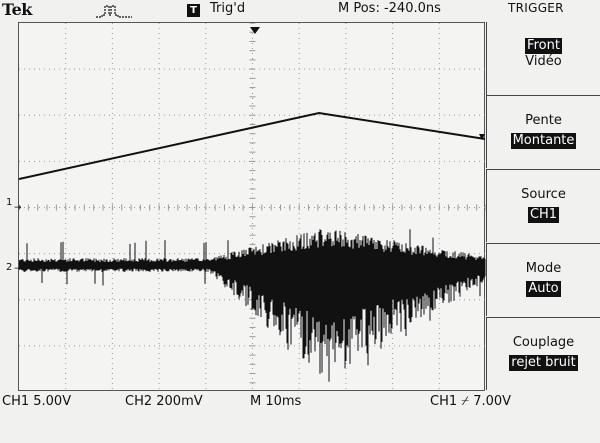 Image resolution: width=600 pixels, height=443 pixels. What do you see at coordinates (543, 268) in the screenshot?
I see `mode-label: Mode` at bounding box center [543, 268].